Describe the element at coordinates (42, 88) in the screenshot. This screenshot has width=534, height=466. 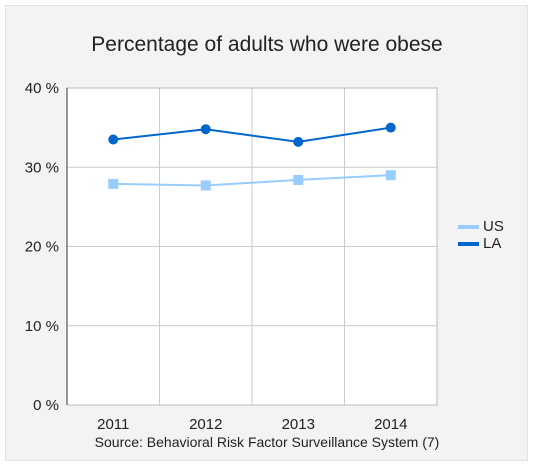
I see `y-tick-label: 40 %` at that location.